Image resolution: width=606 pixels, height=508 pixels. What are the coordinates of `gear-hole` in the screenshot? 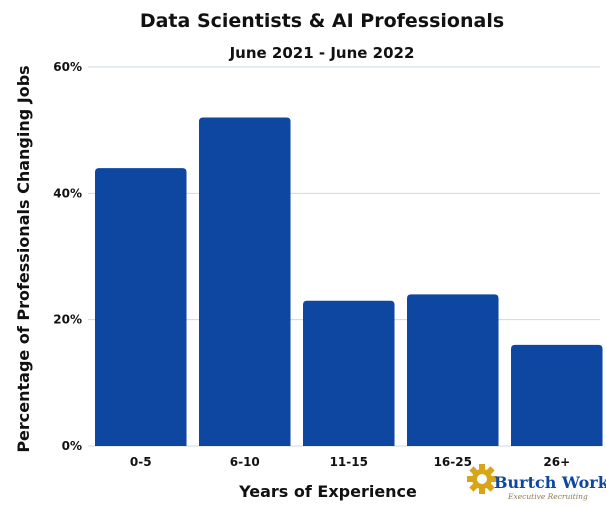 It's located at (482, 479).